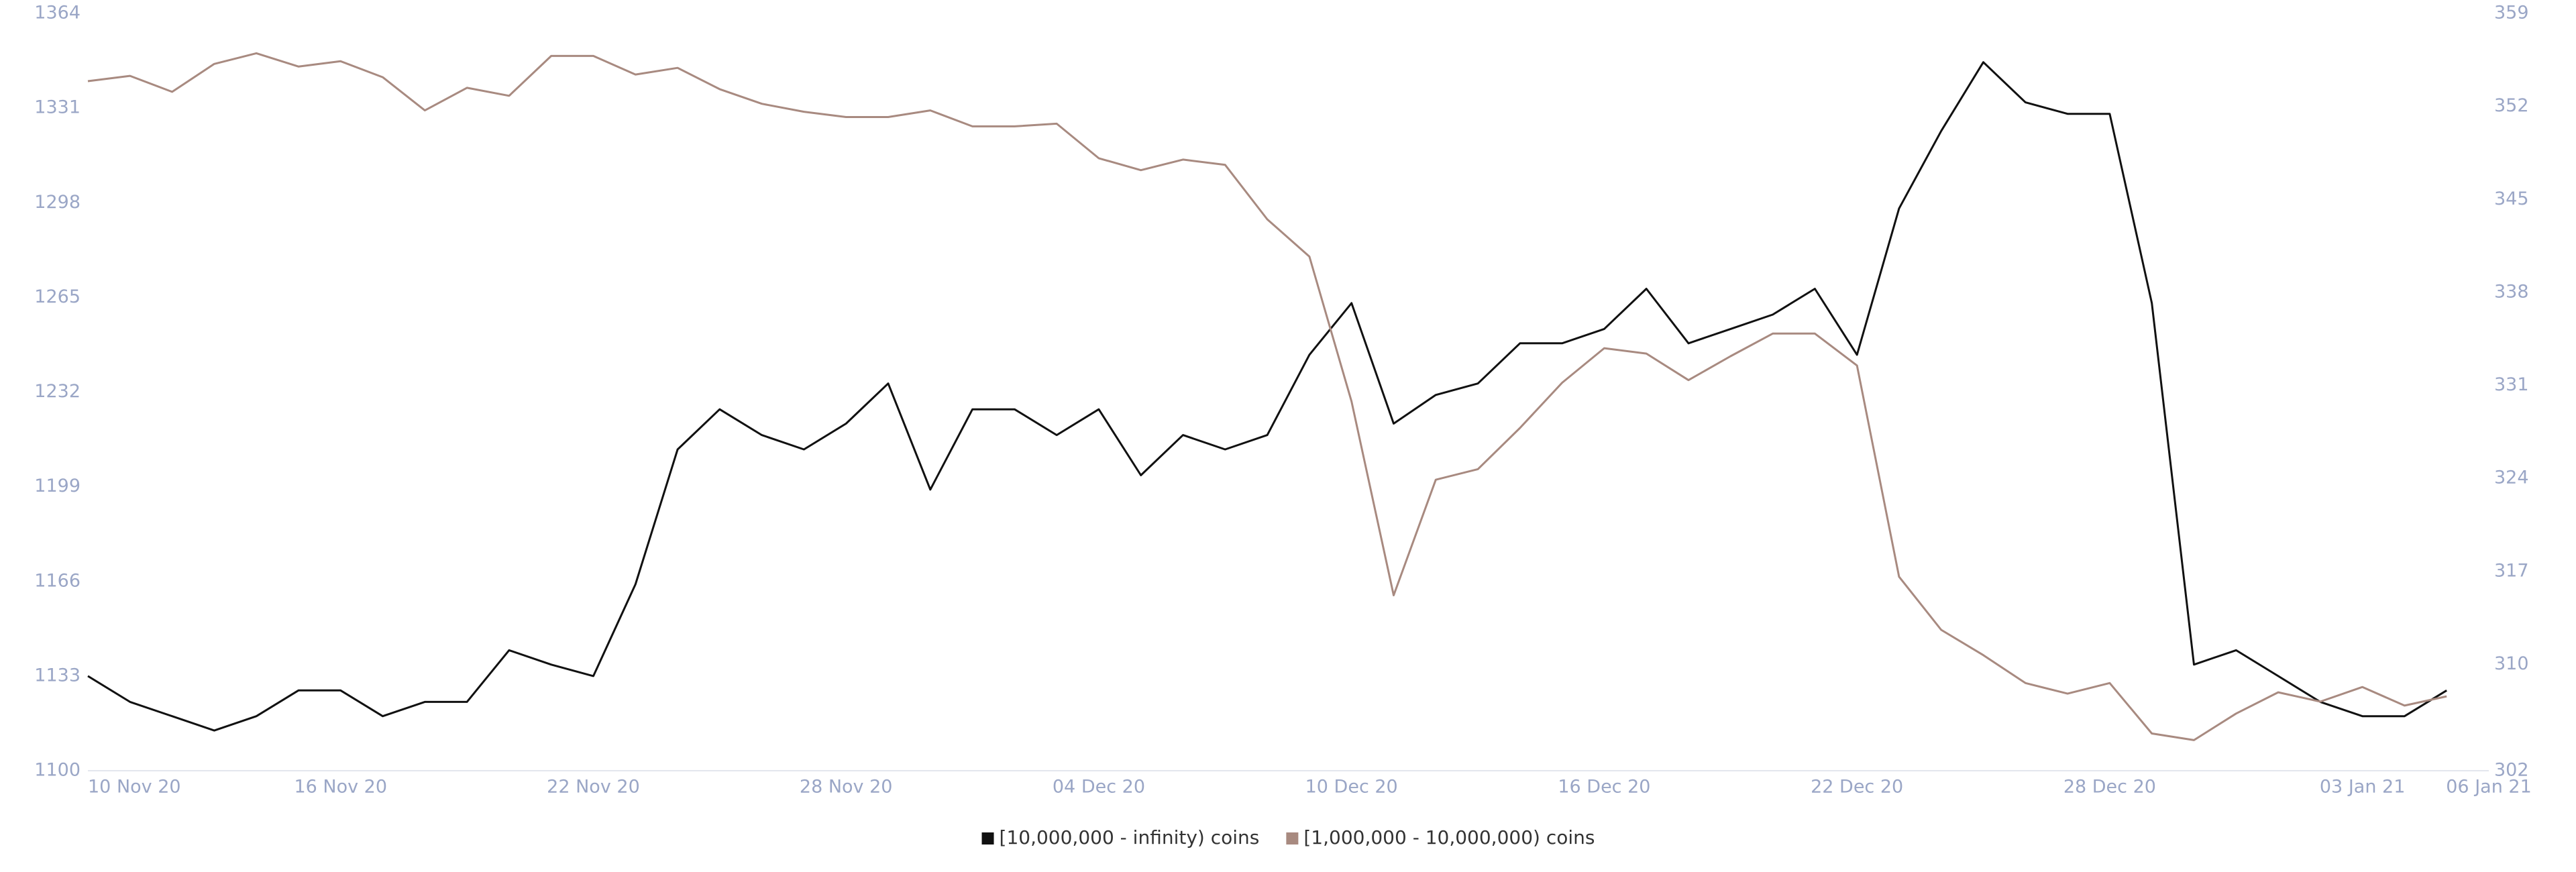  What do you see at coordinates (57, 771) in the screenshot?
I see `y-tick-label: 1100` at bounding box center [57, 771].